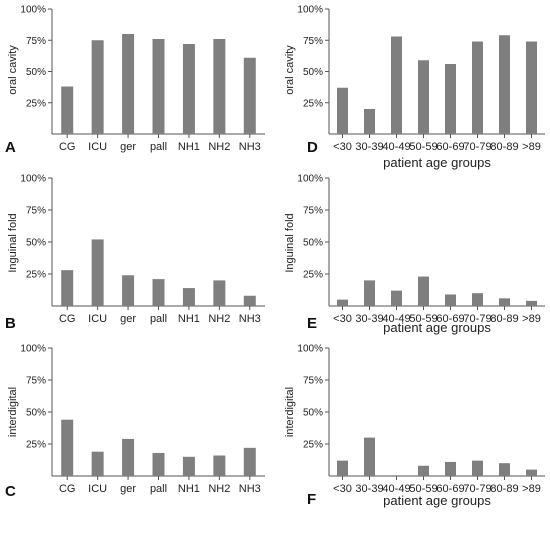  What do you see at coordinates (396, 147) in the screenshot?
I see `panel-d-category-label: 40-49` at bounding box center [396, 147].